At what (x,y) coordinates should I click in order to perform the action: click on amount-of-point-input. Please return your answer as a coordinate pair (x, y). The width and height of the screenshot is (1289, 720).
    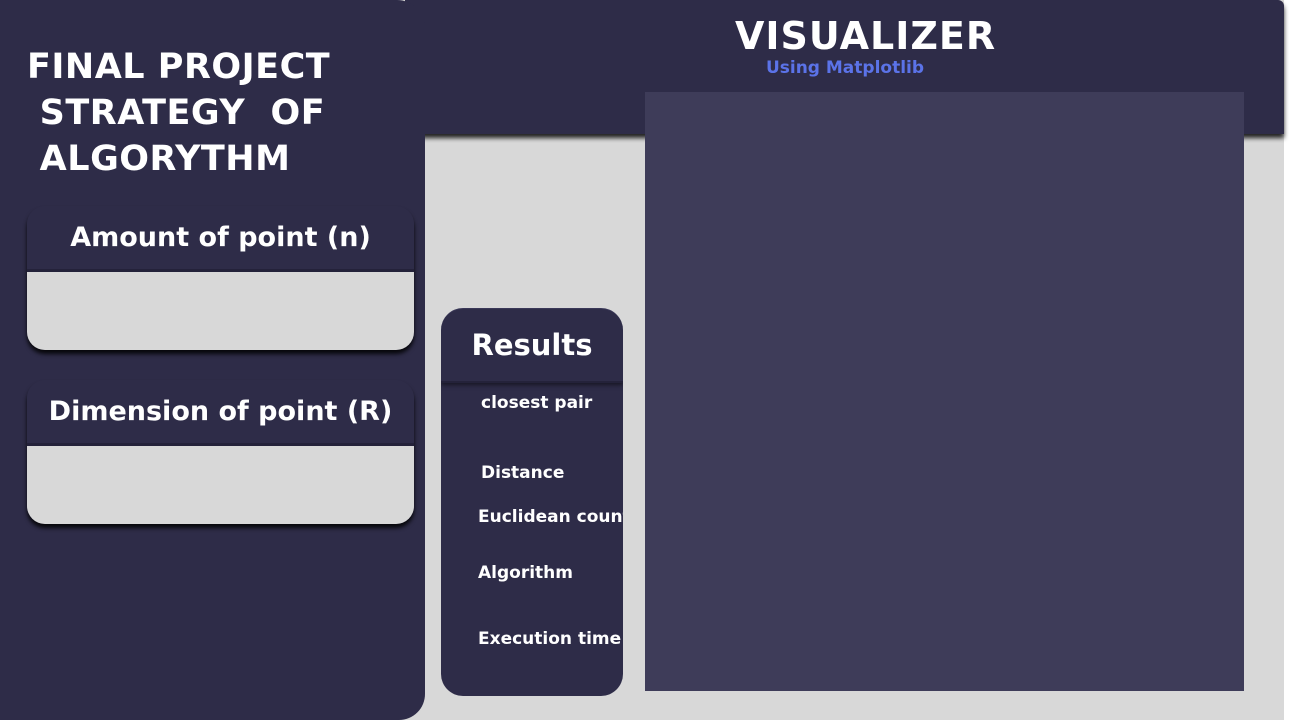
    Looking at the image, I should click on (220, 311).